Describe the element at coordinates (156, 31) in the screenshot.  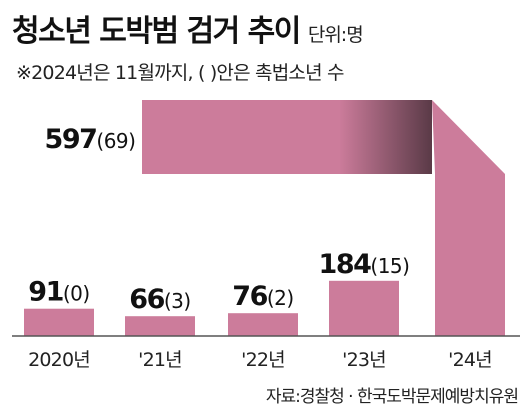
I see `chart-title: 청소년 도박범 검거 추이` at that location.